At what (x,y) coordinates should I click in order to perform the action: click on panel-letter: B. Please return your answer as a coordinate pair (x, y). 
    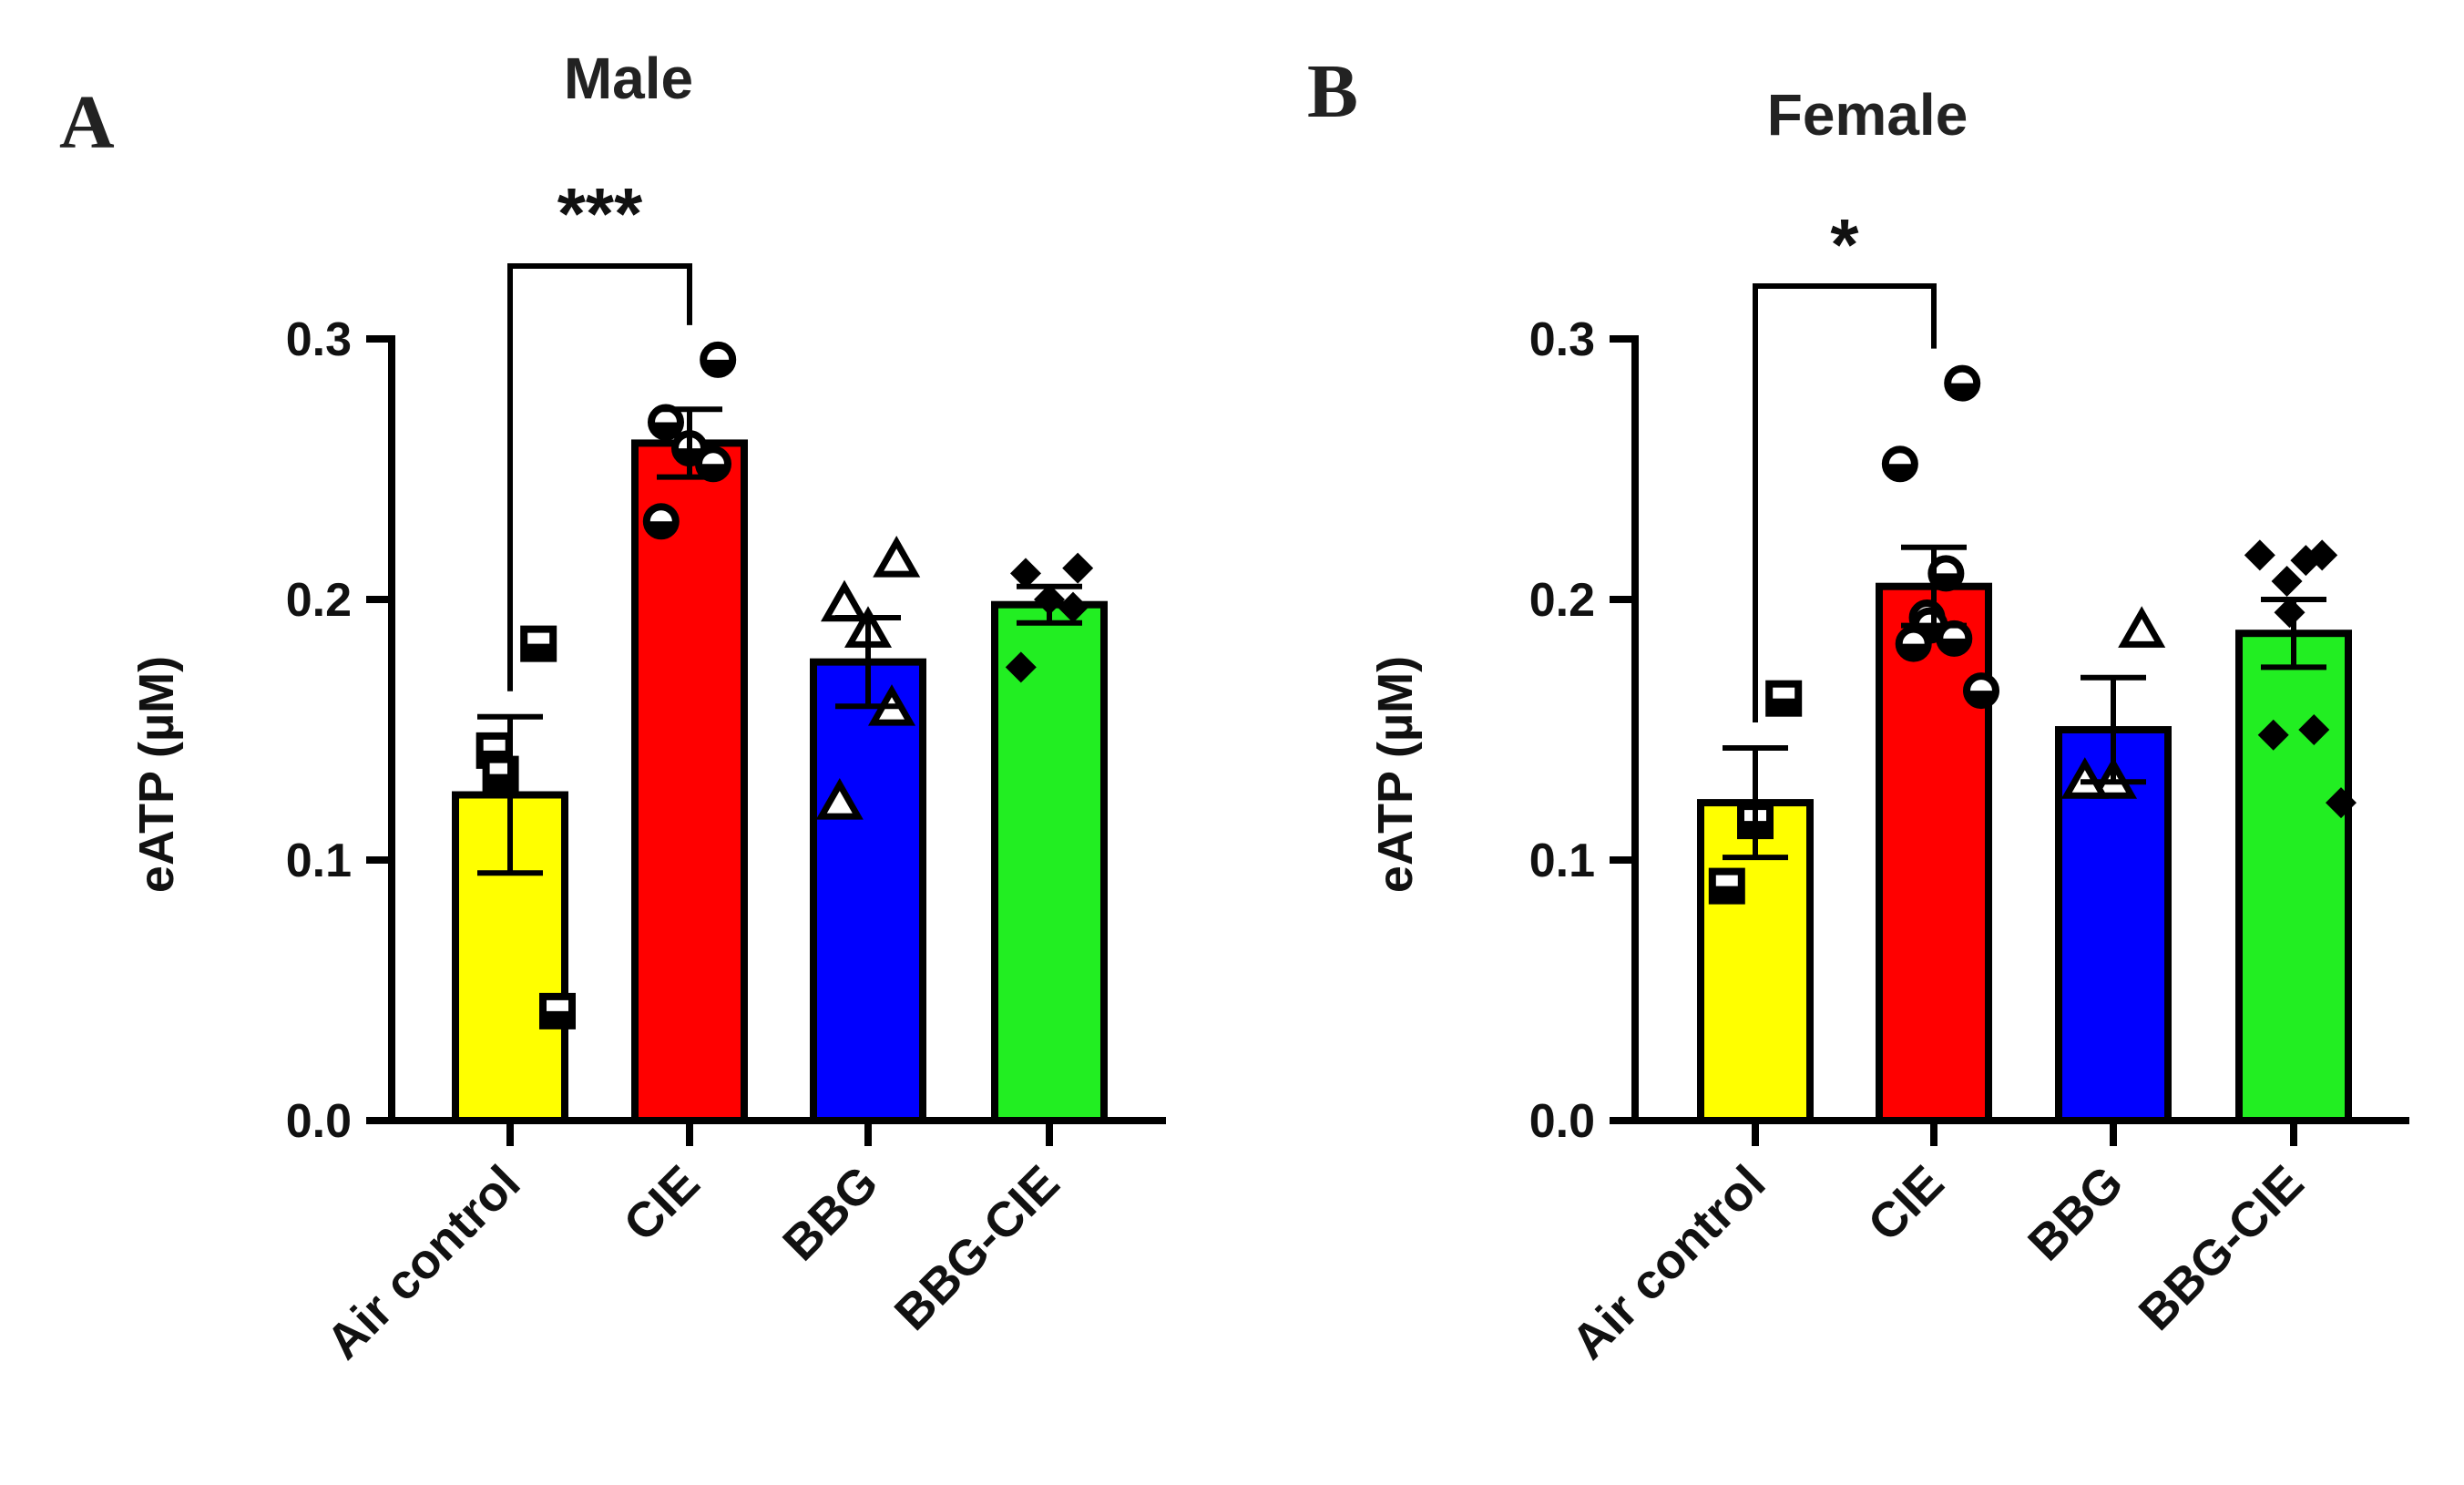
    Looking at the image, I should click on (1332, 91).